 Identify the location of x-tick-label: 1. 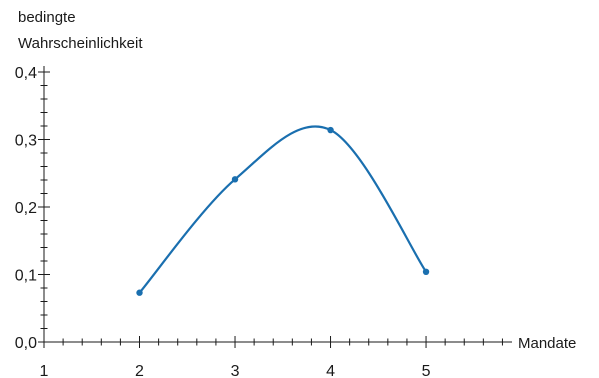
(44, 370).